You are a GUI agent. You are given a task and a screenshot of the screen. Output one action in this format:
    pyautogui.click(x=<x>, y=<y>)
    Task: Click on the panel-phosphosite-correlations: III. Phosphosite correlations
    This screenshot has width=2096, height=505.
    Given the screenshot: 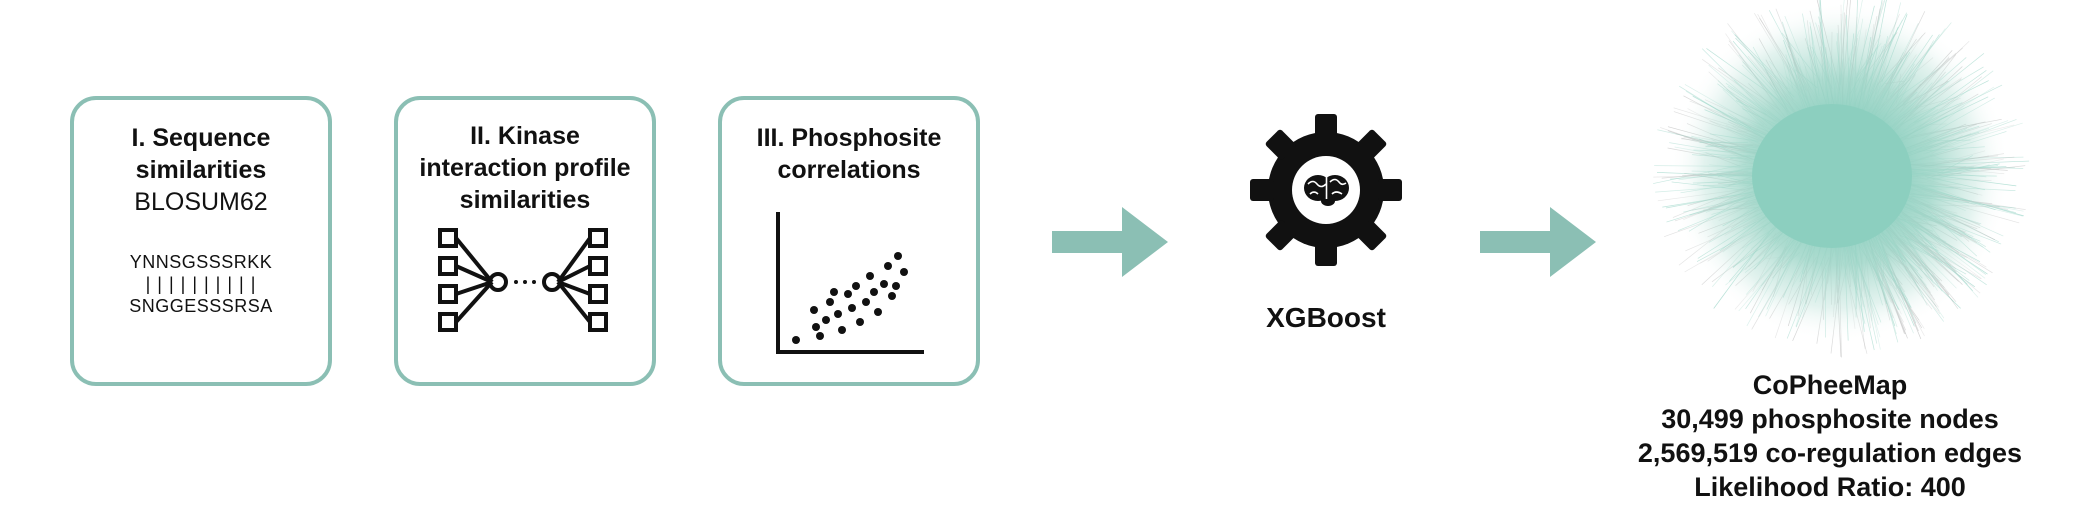 What is the action you would take?
    pyautogui.click(x=849, y=241)
    